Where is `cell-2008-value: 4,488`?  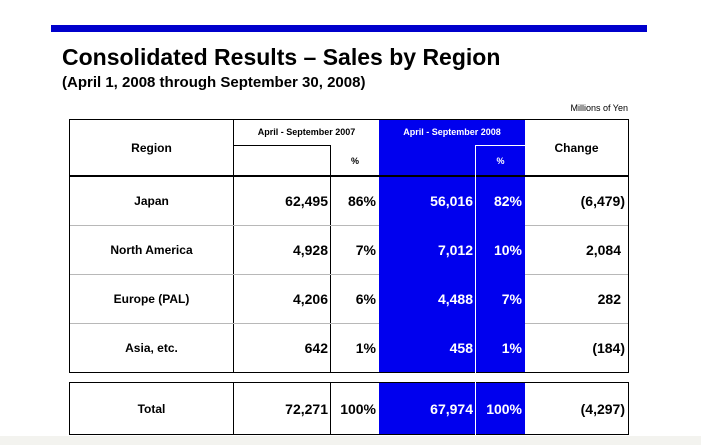
cell-2008-value: 4,488 is located at coordinates (455, 299).